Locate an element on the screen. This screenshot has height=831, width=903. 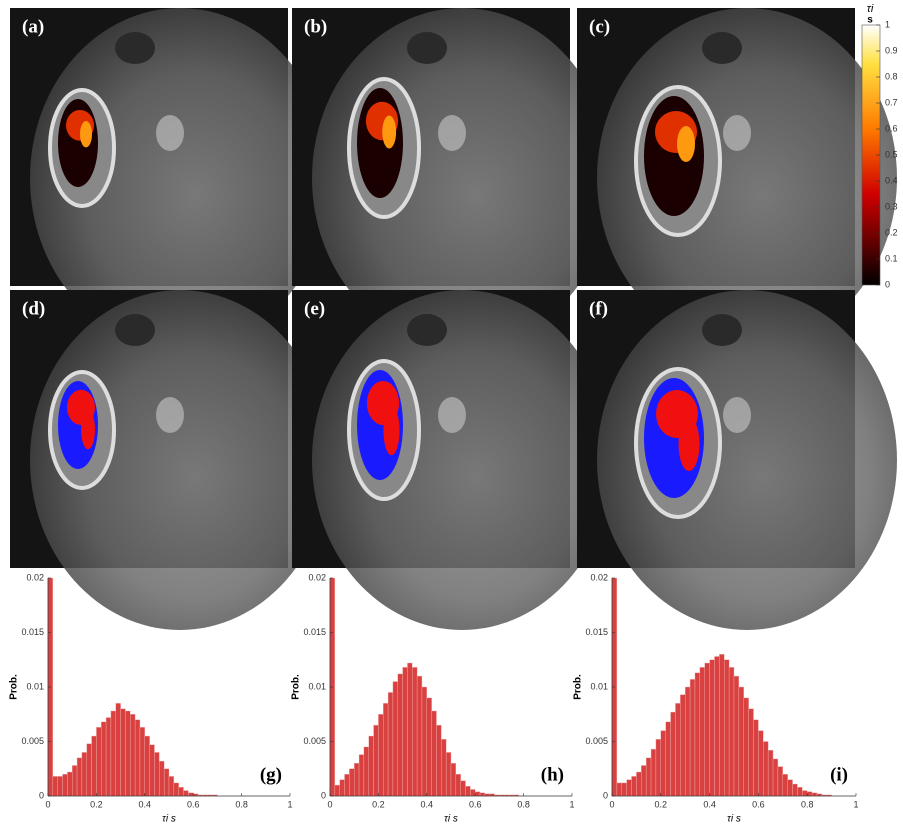
colorbar-tick-label: 0.8 is located at coordinates (891, 76).